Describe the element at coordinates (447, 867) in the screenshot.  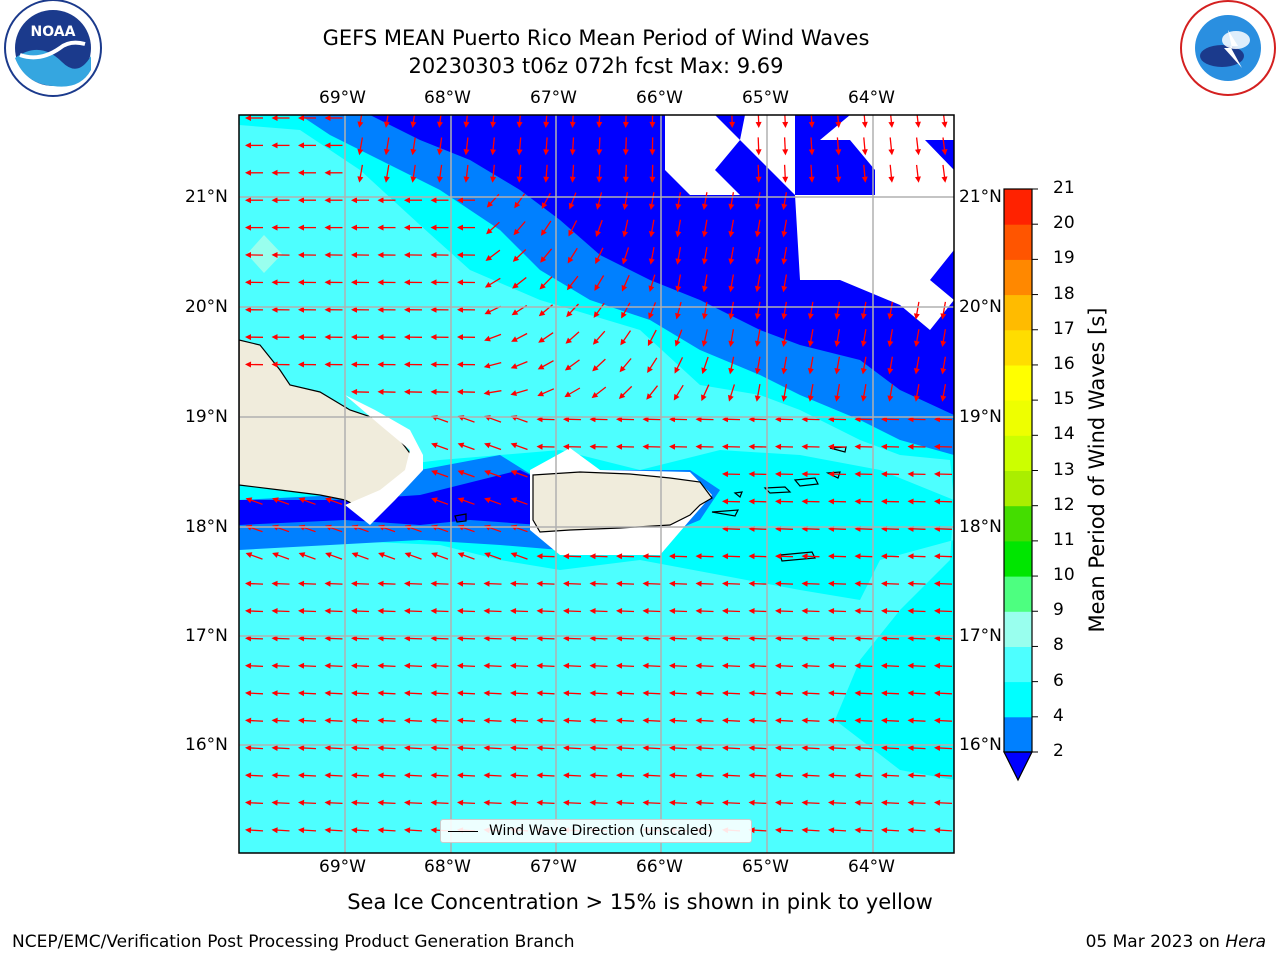
I see `lon-label-bottom-68w: 68°W` at that location.